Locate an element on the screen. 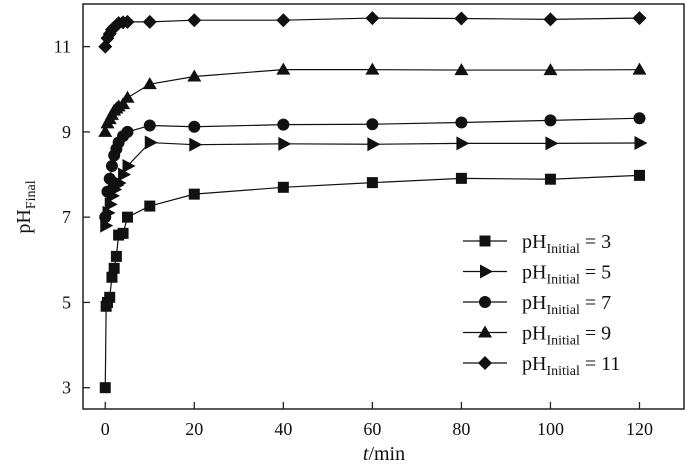  y-tick-label: 11 is located at coordinates (62, 47).